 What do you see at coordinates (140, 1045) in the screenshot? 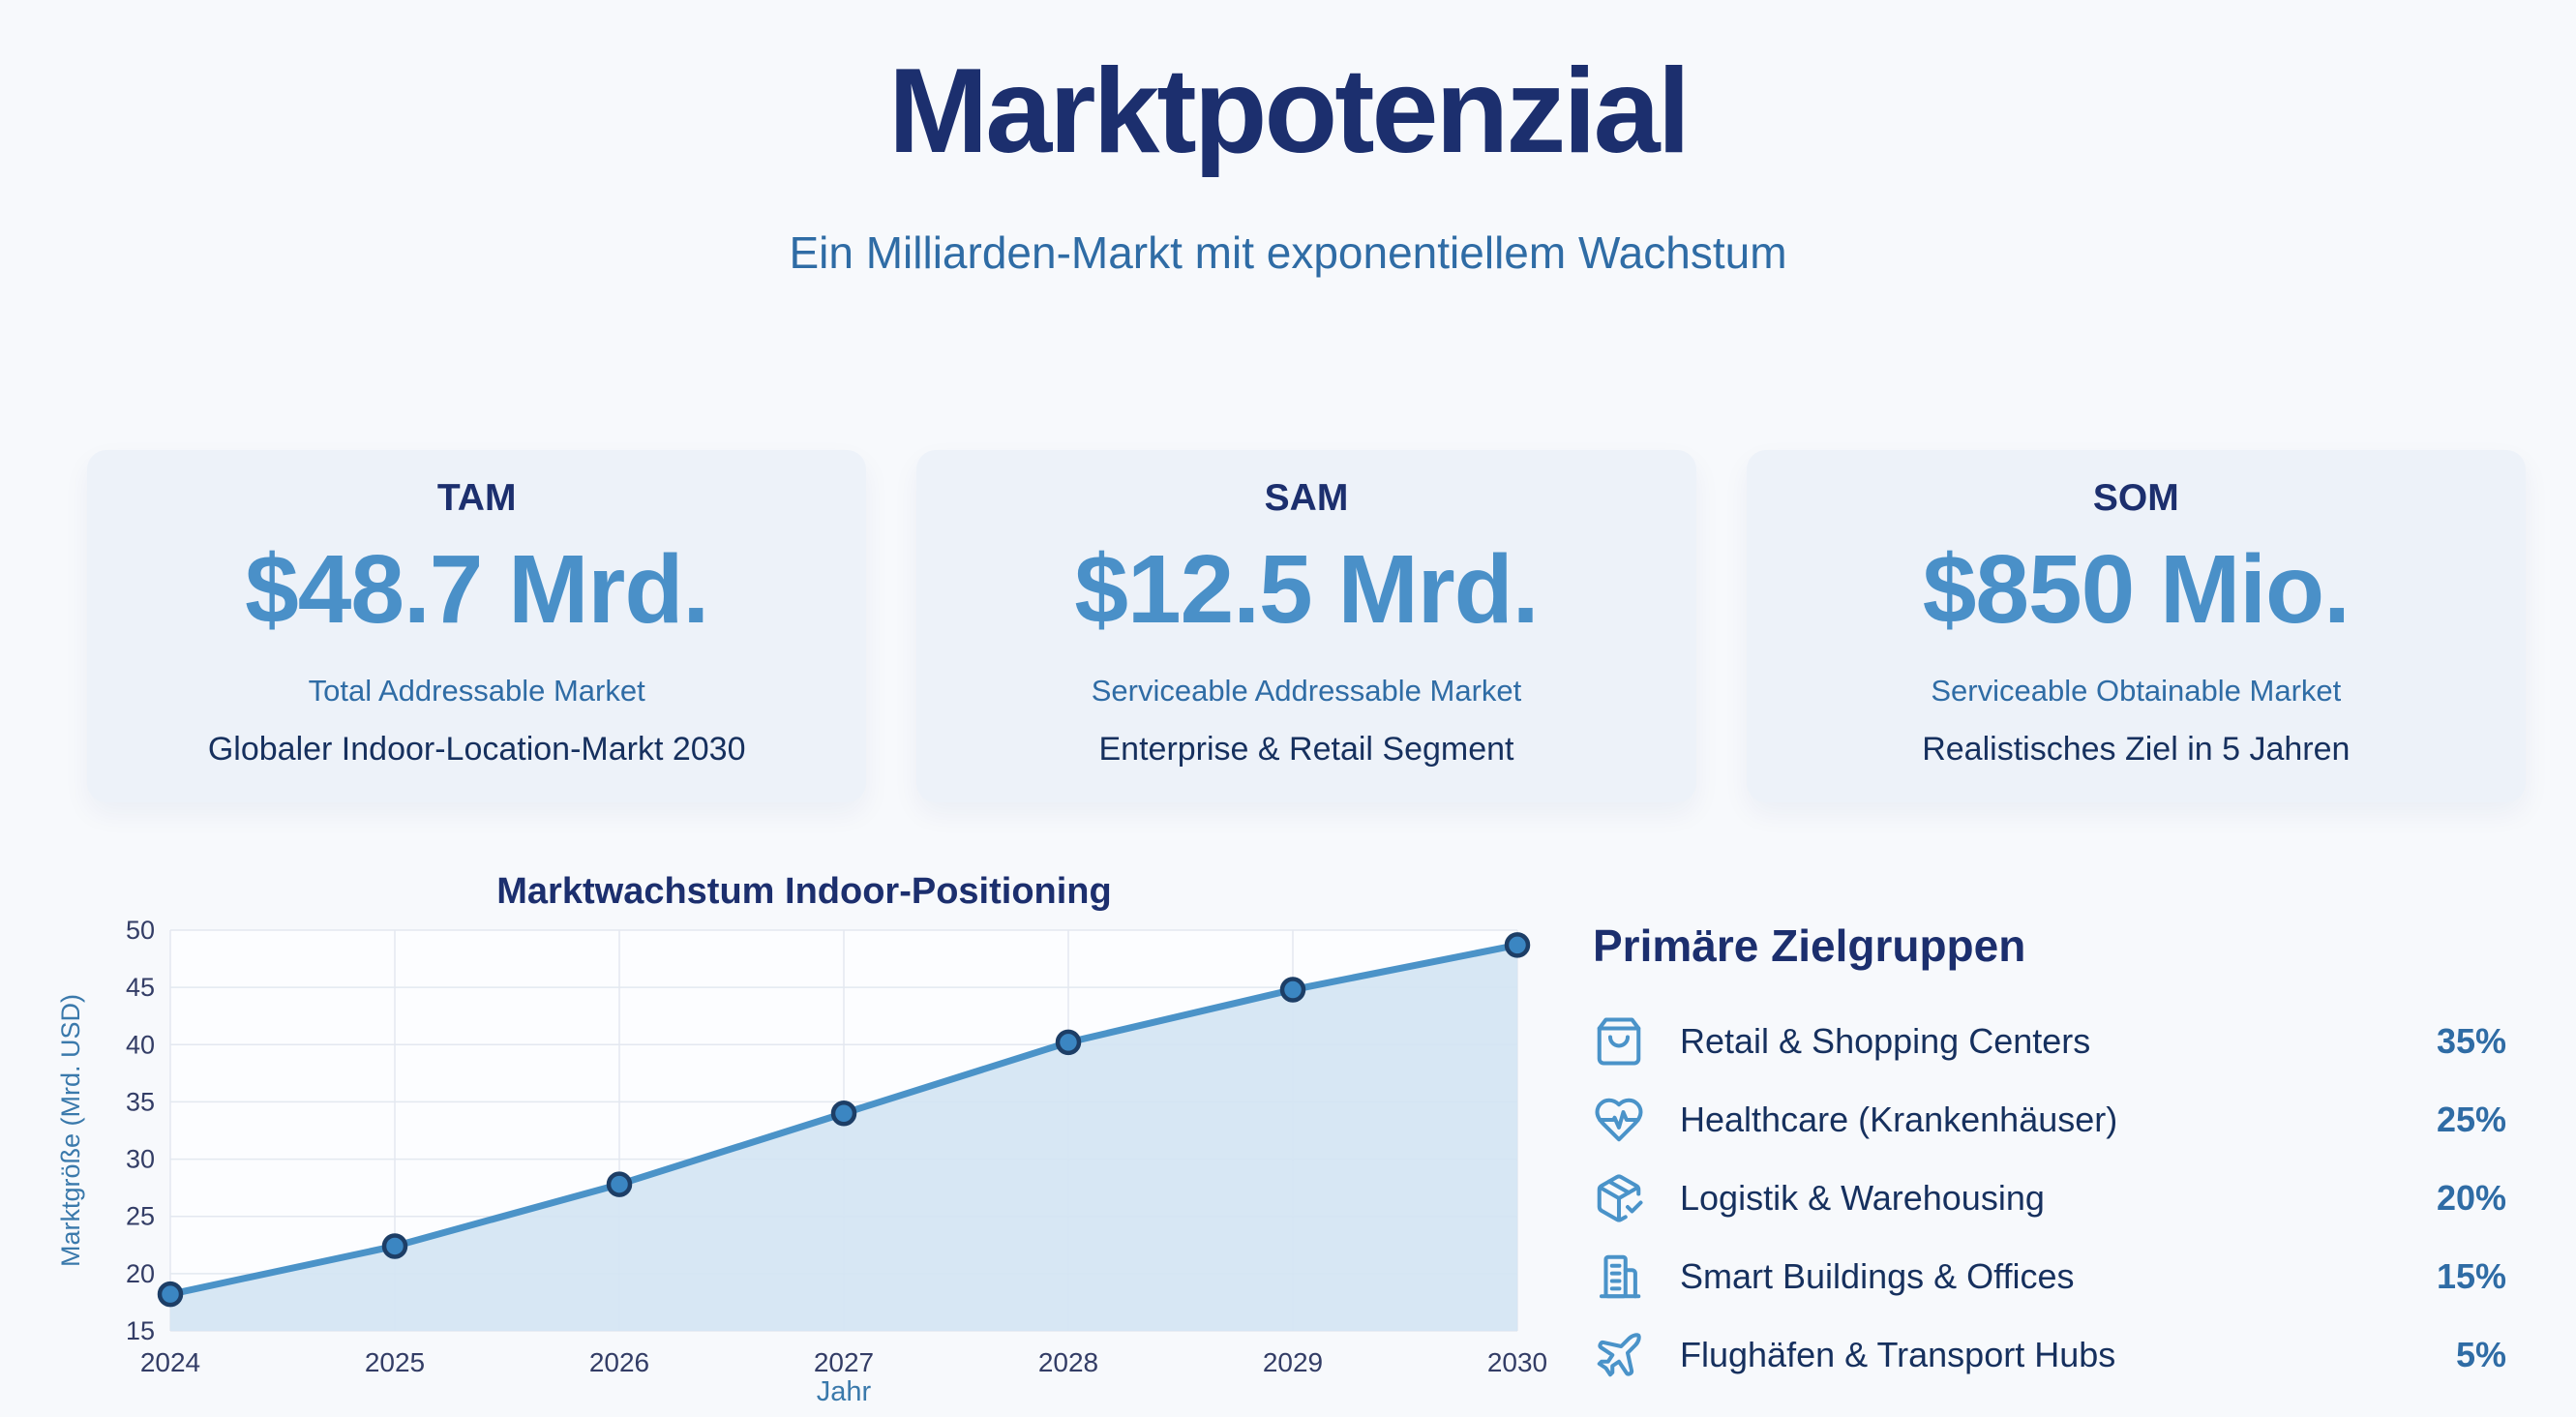
I see `svg-text: 40` at bounding box center [140, 1045].